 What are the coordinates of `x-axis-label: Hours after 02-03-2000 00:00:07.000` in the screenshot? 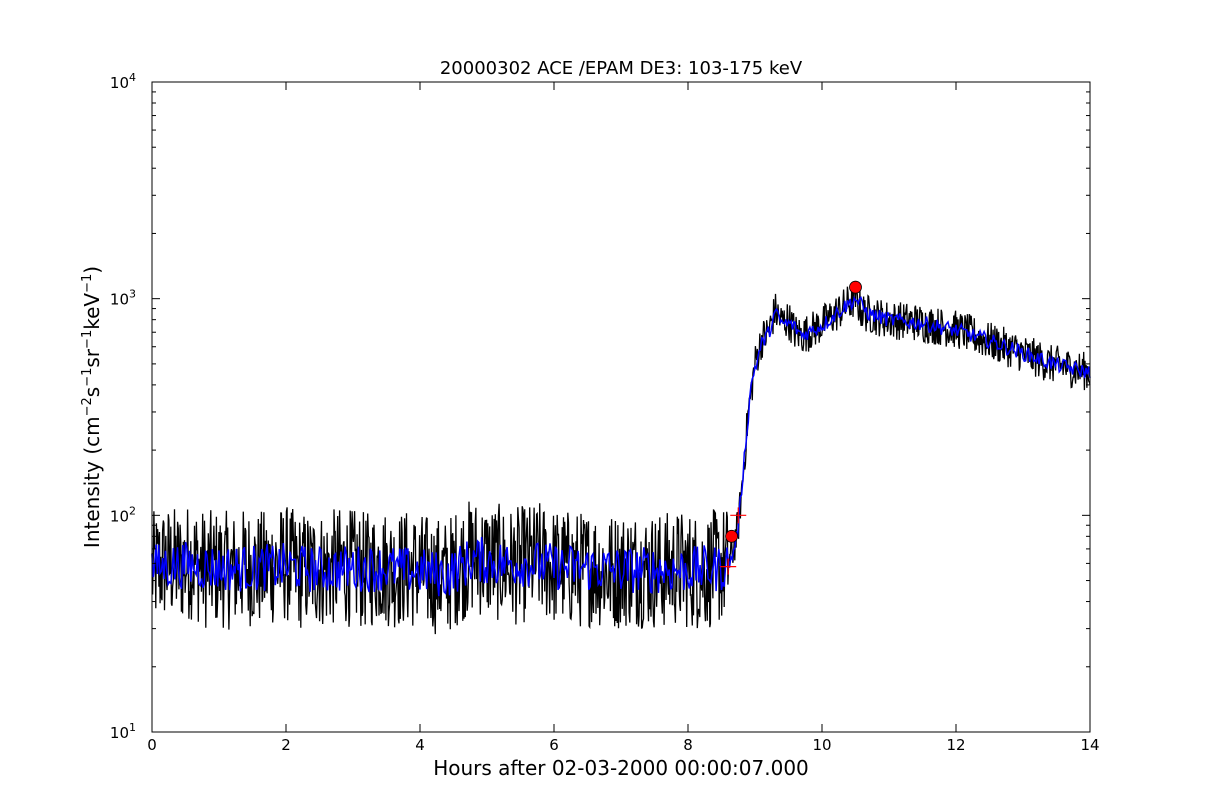 It's located at (621, 768).